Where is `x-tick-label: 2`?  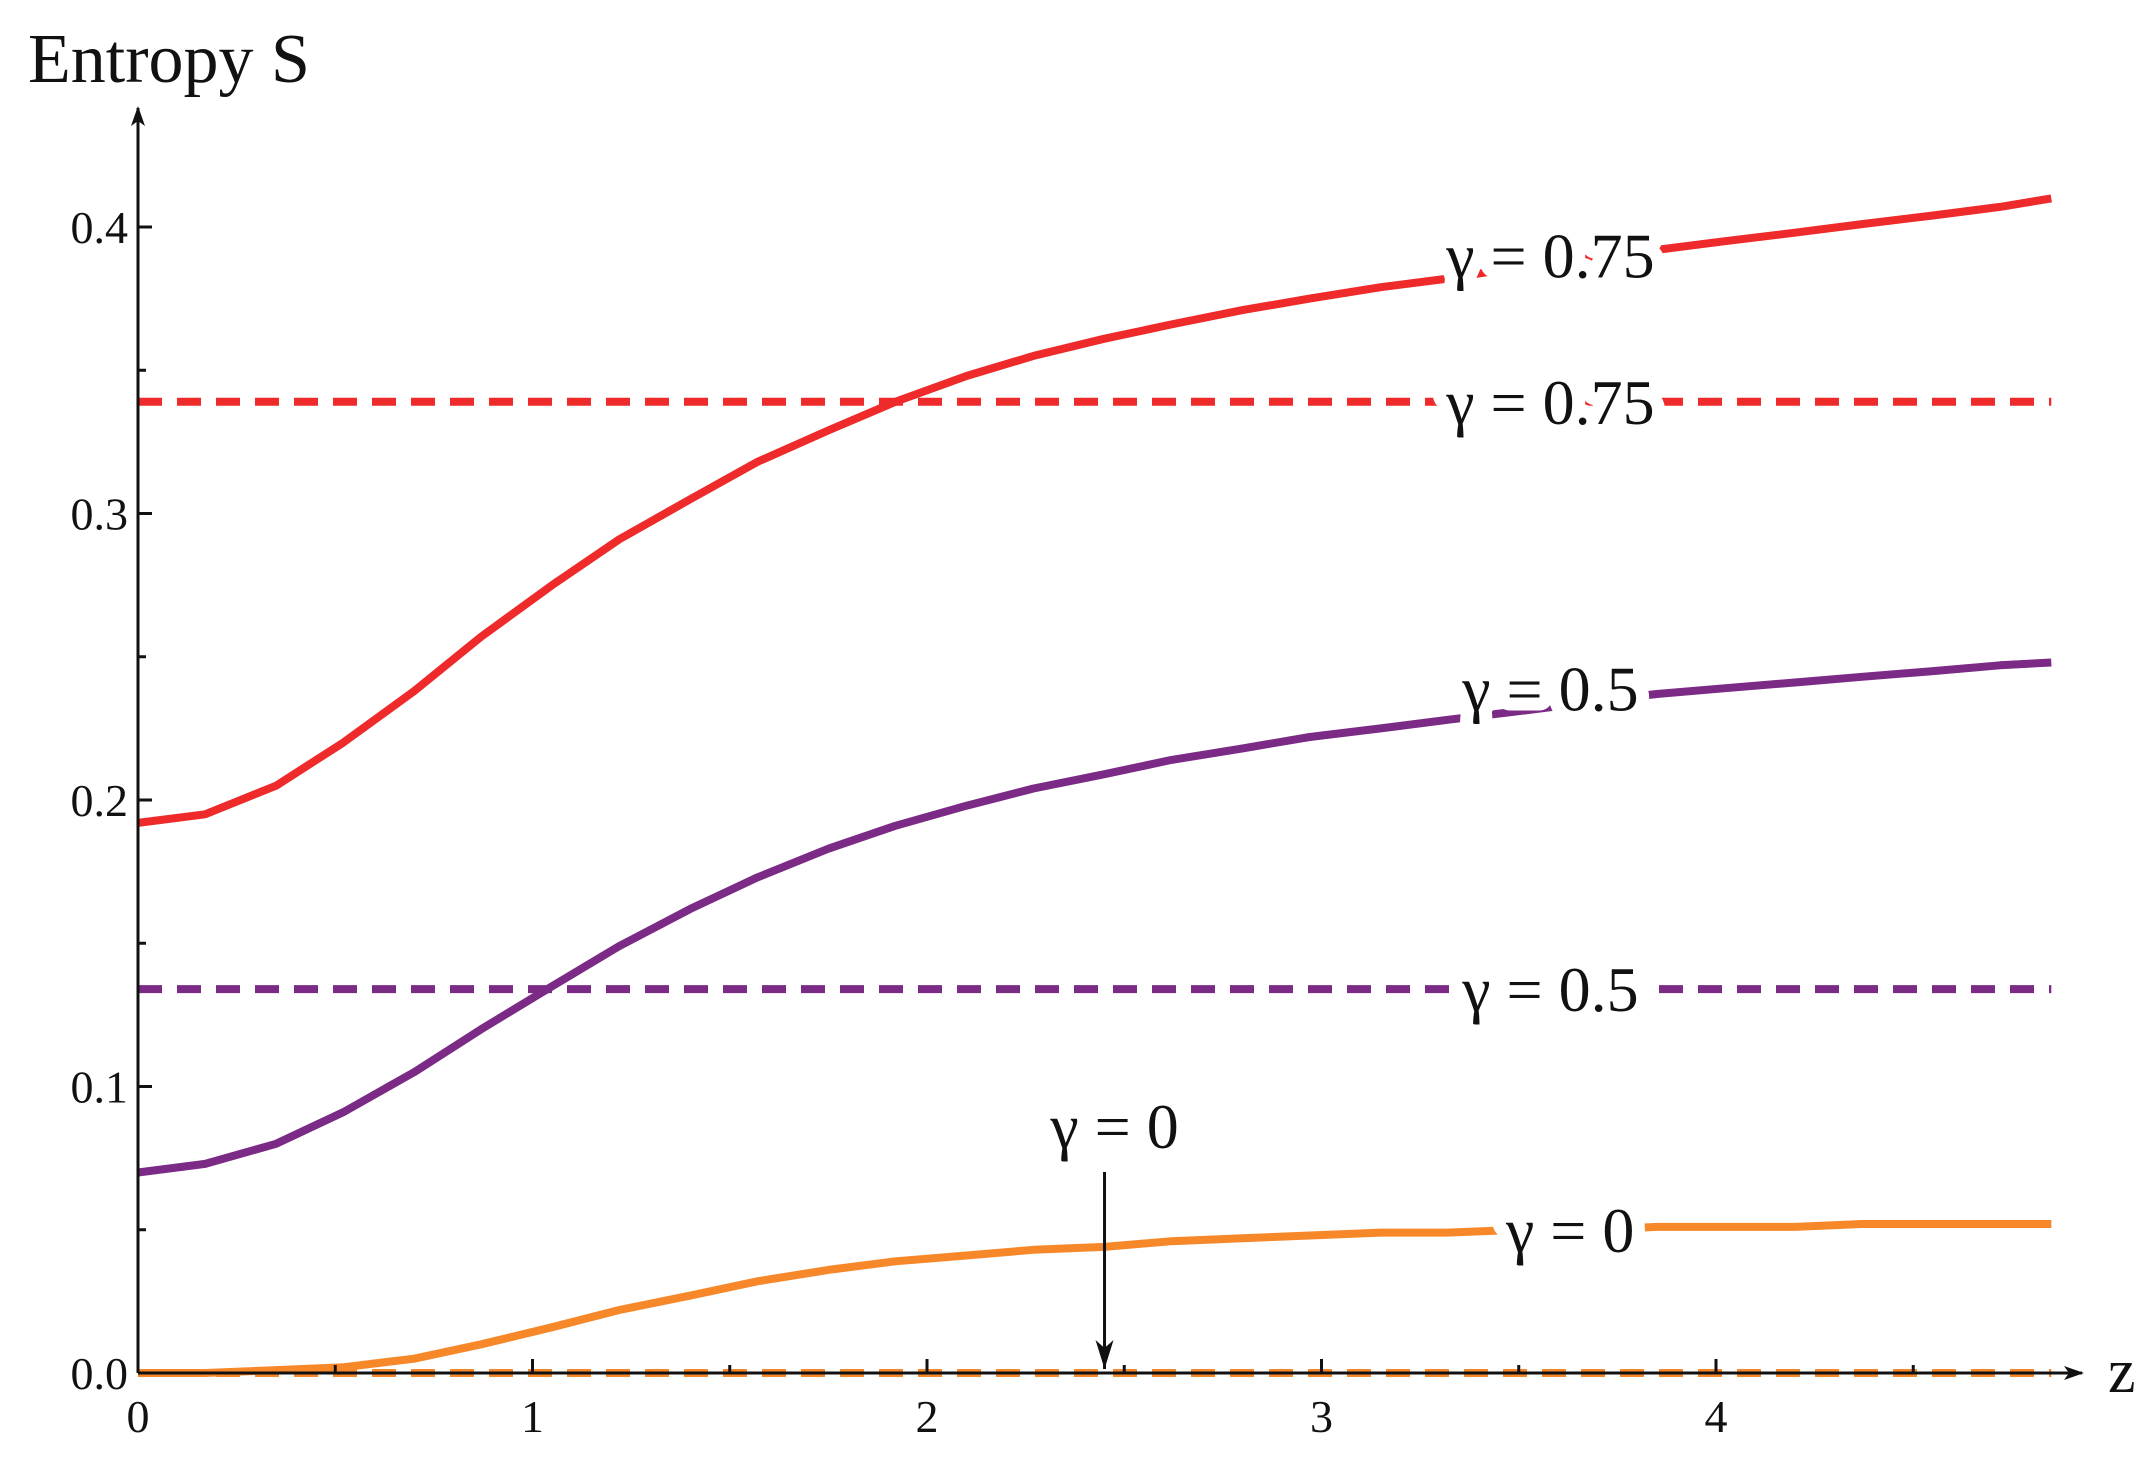
x-tick-label: 2 is located at coordinates (927, 1416).